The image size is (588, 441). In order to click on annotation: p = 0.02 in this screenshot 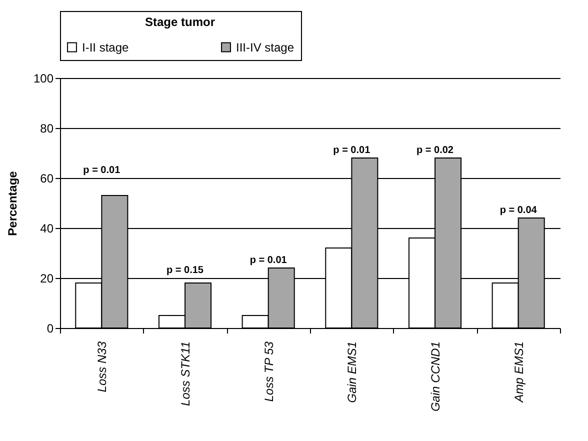, I will do `click(435, 150)`.